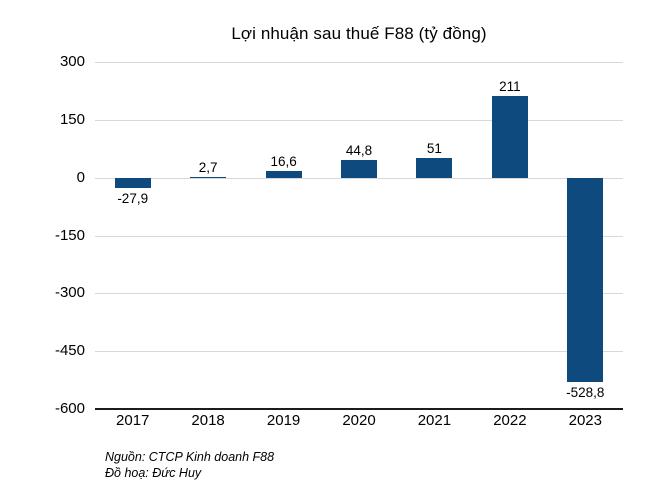 The image size is (666, 500). What do you see at coordinates (133, 199) in the screenshot?
I see `bar-value-label: -27,9` at bounding box center [133, 199].